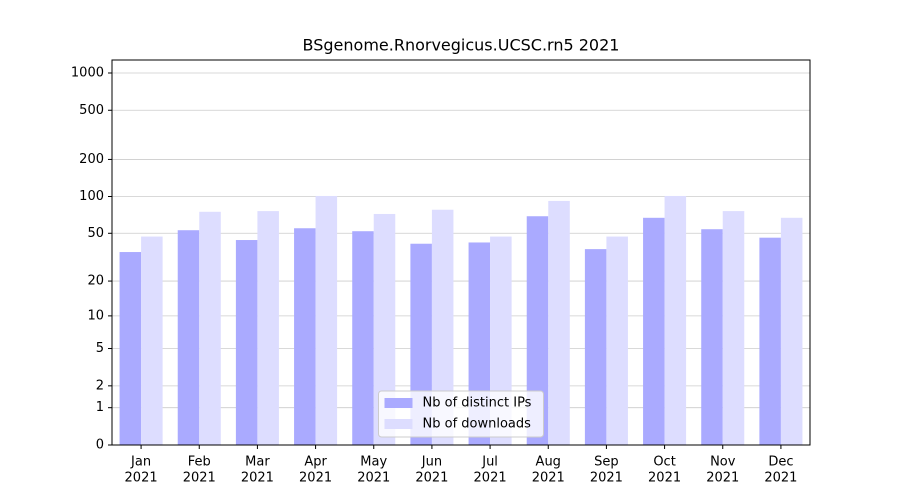 The width and height of the screenshot is (900, 500). Describe the element at coordinates (373, 462) in the screenshot. I see `x-tick-label: May` at that location.